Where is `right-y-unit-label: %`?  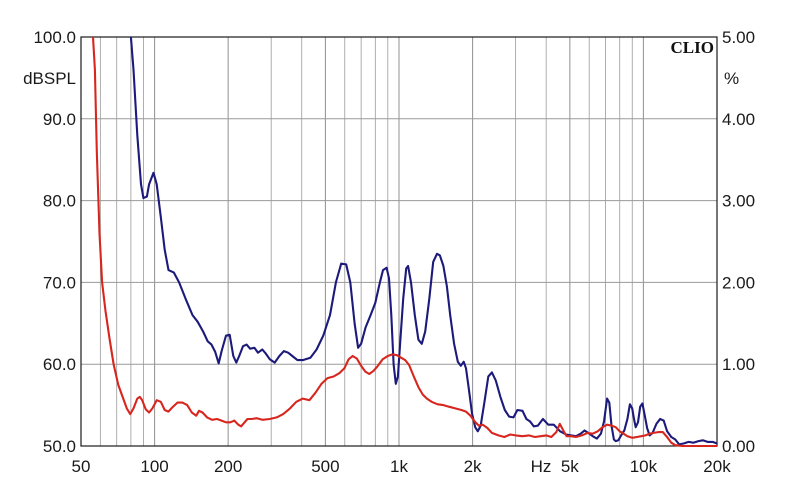 right-y-unit-label: % is located at coordinates (731, 78).